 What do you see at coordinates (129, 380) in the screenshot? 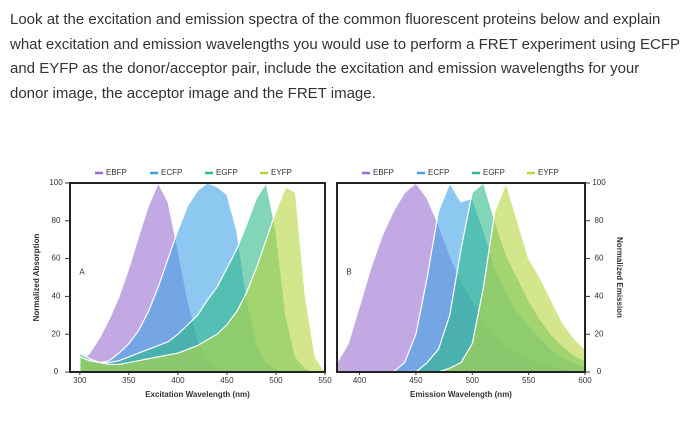
I see `x-tick-label: 350` at bounding box center [129, 380].